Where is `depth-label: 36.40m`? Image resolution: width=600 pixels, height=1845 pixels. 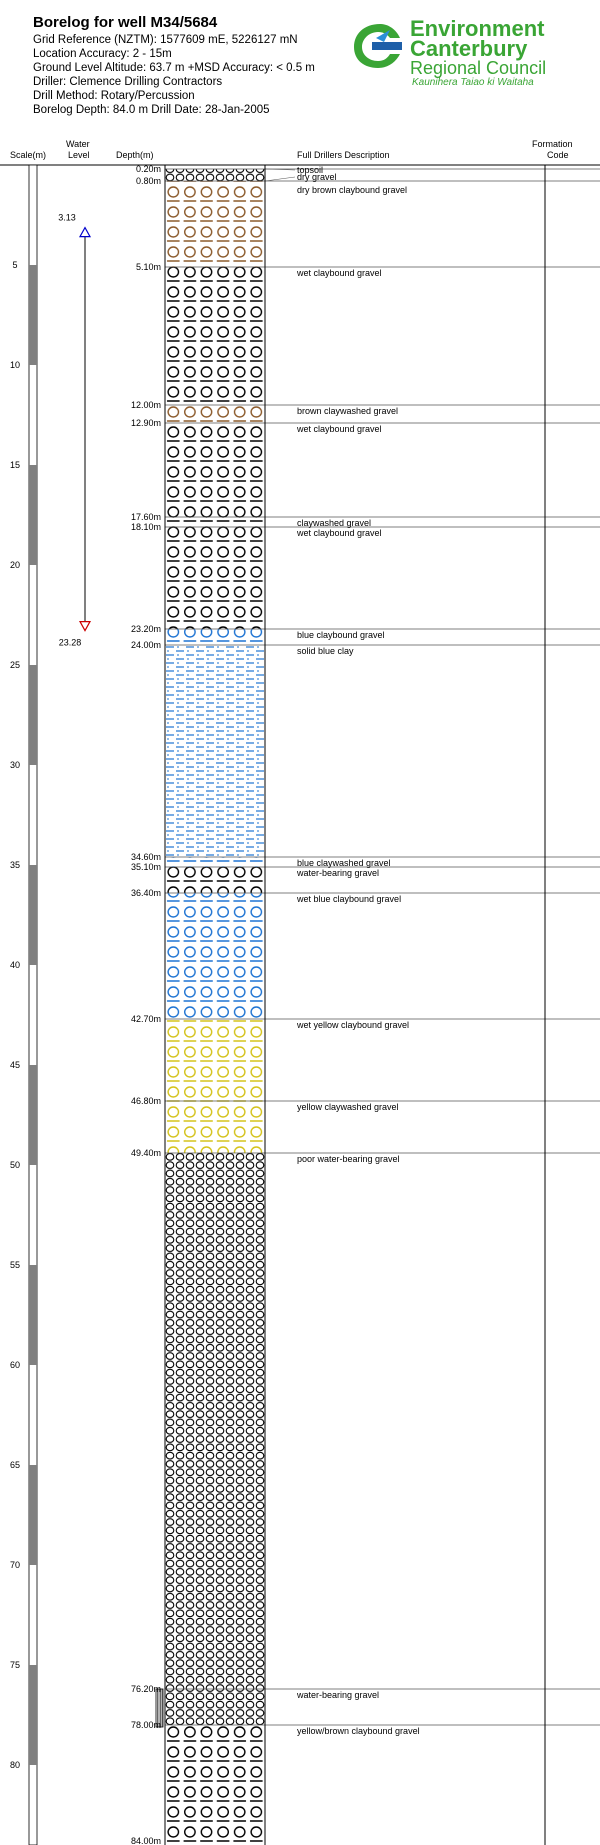
depth-label: 36.40m is located at coordinates (146, 893).